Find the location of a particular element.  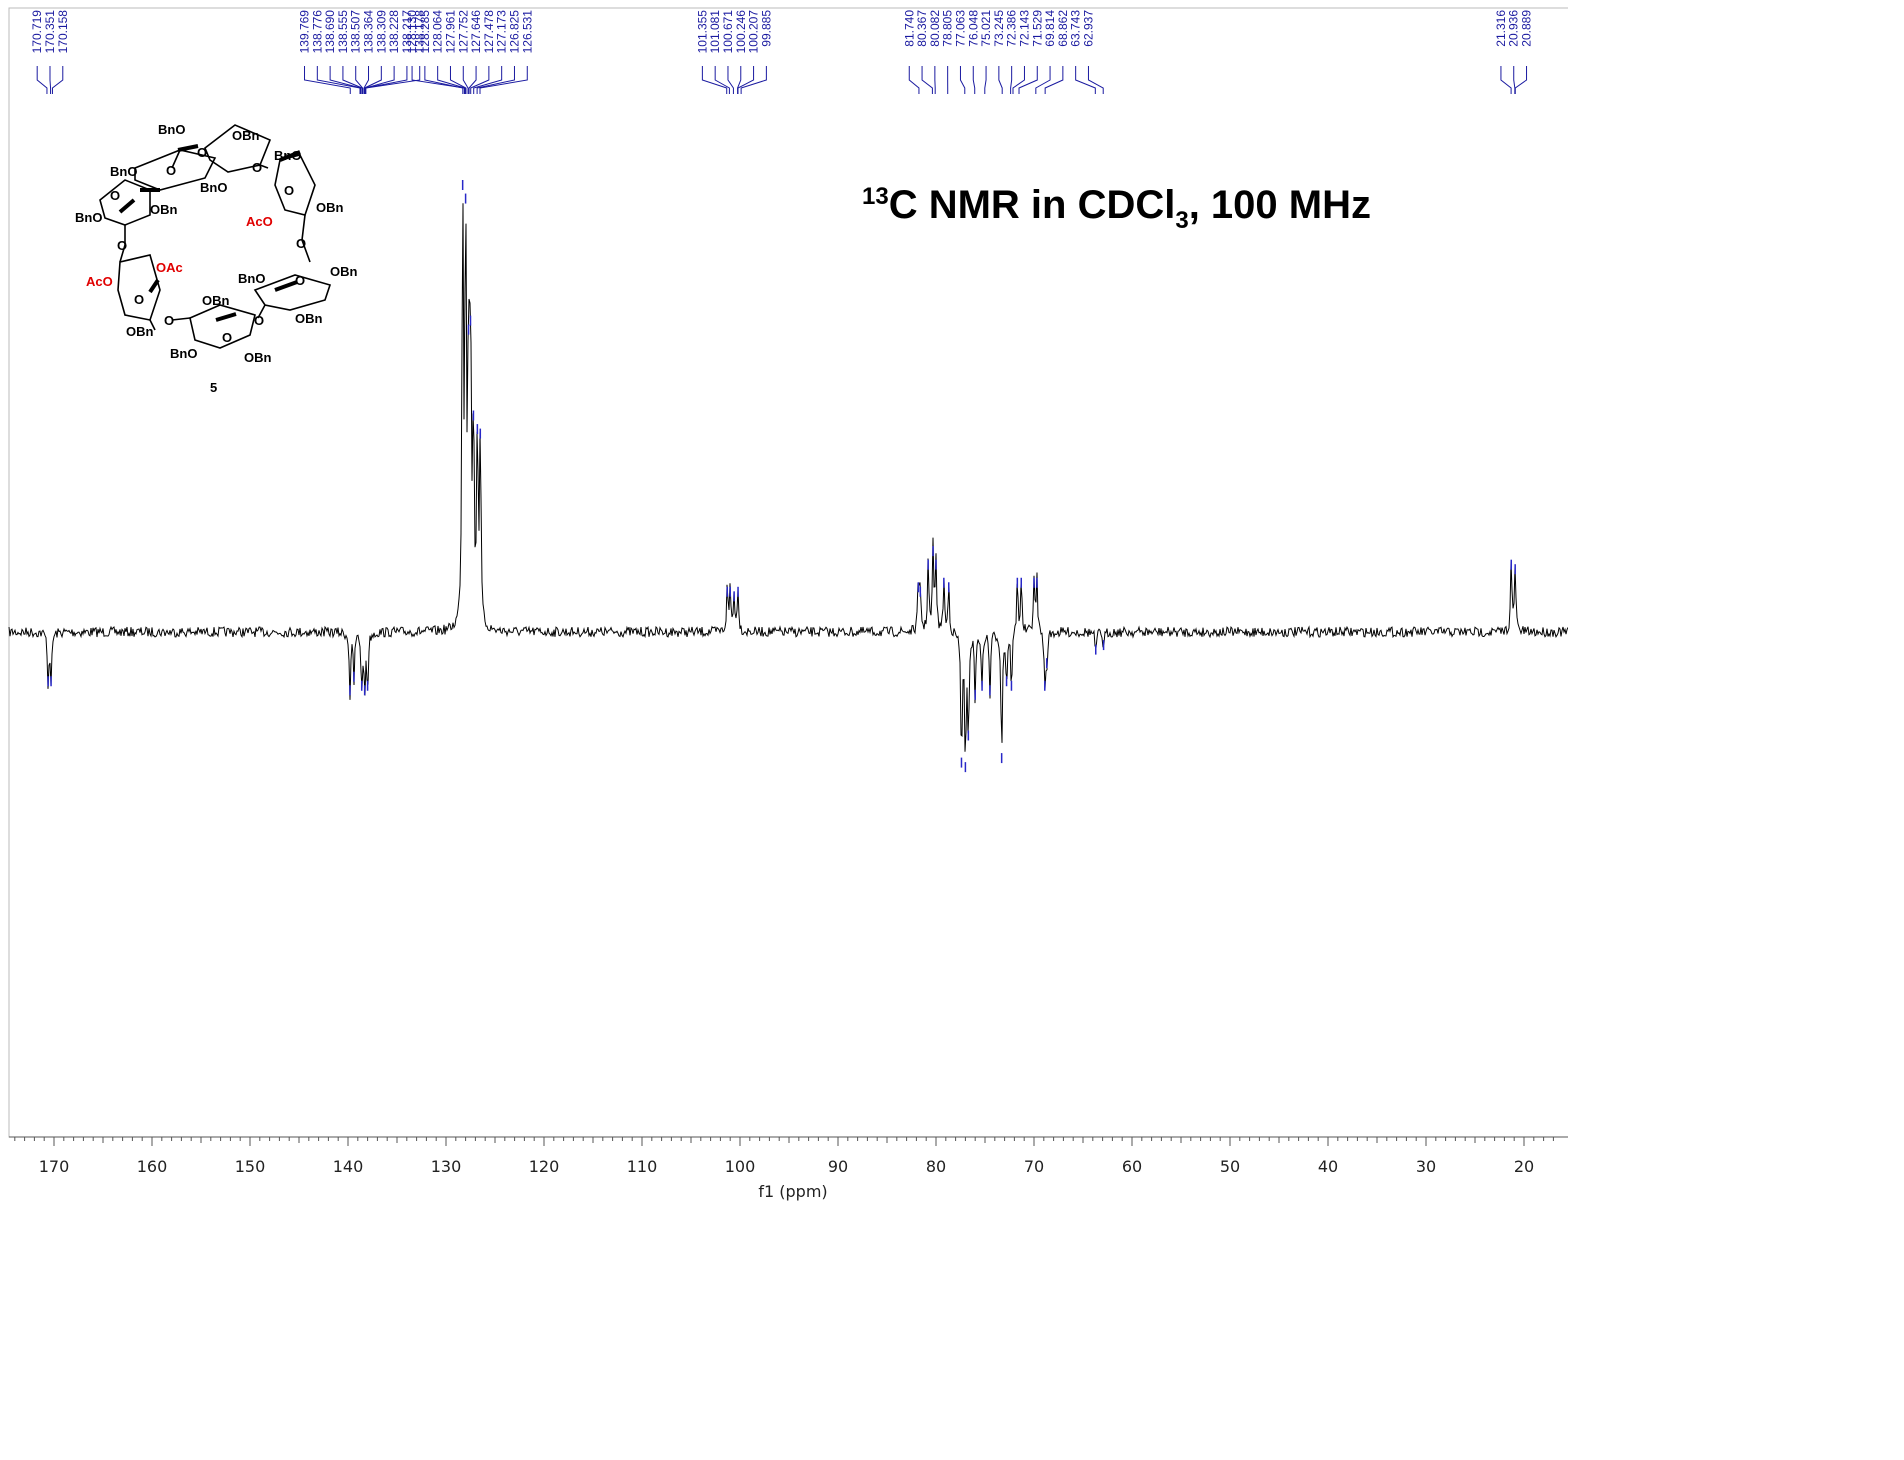

peak-label: 138.555 is located at coordinates (343, 32).